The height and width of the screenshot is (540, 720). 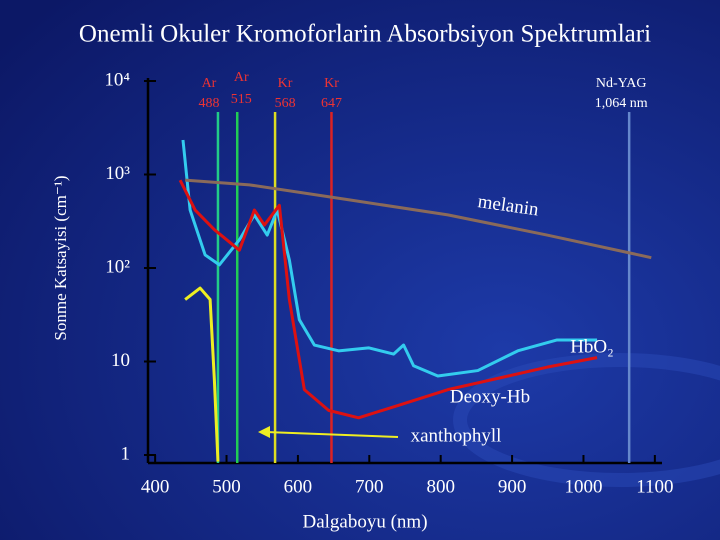 I want to click on x-tick-label: 700, so click(x=369, y=486).